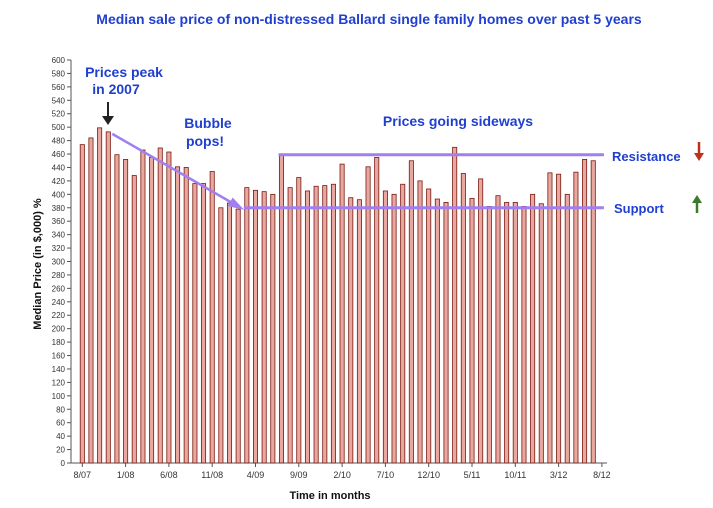  I want to click on annotation-bubble-line1: Bubble, so click(208, 123).